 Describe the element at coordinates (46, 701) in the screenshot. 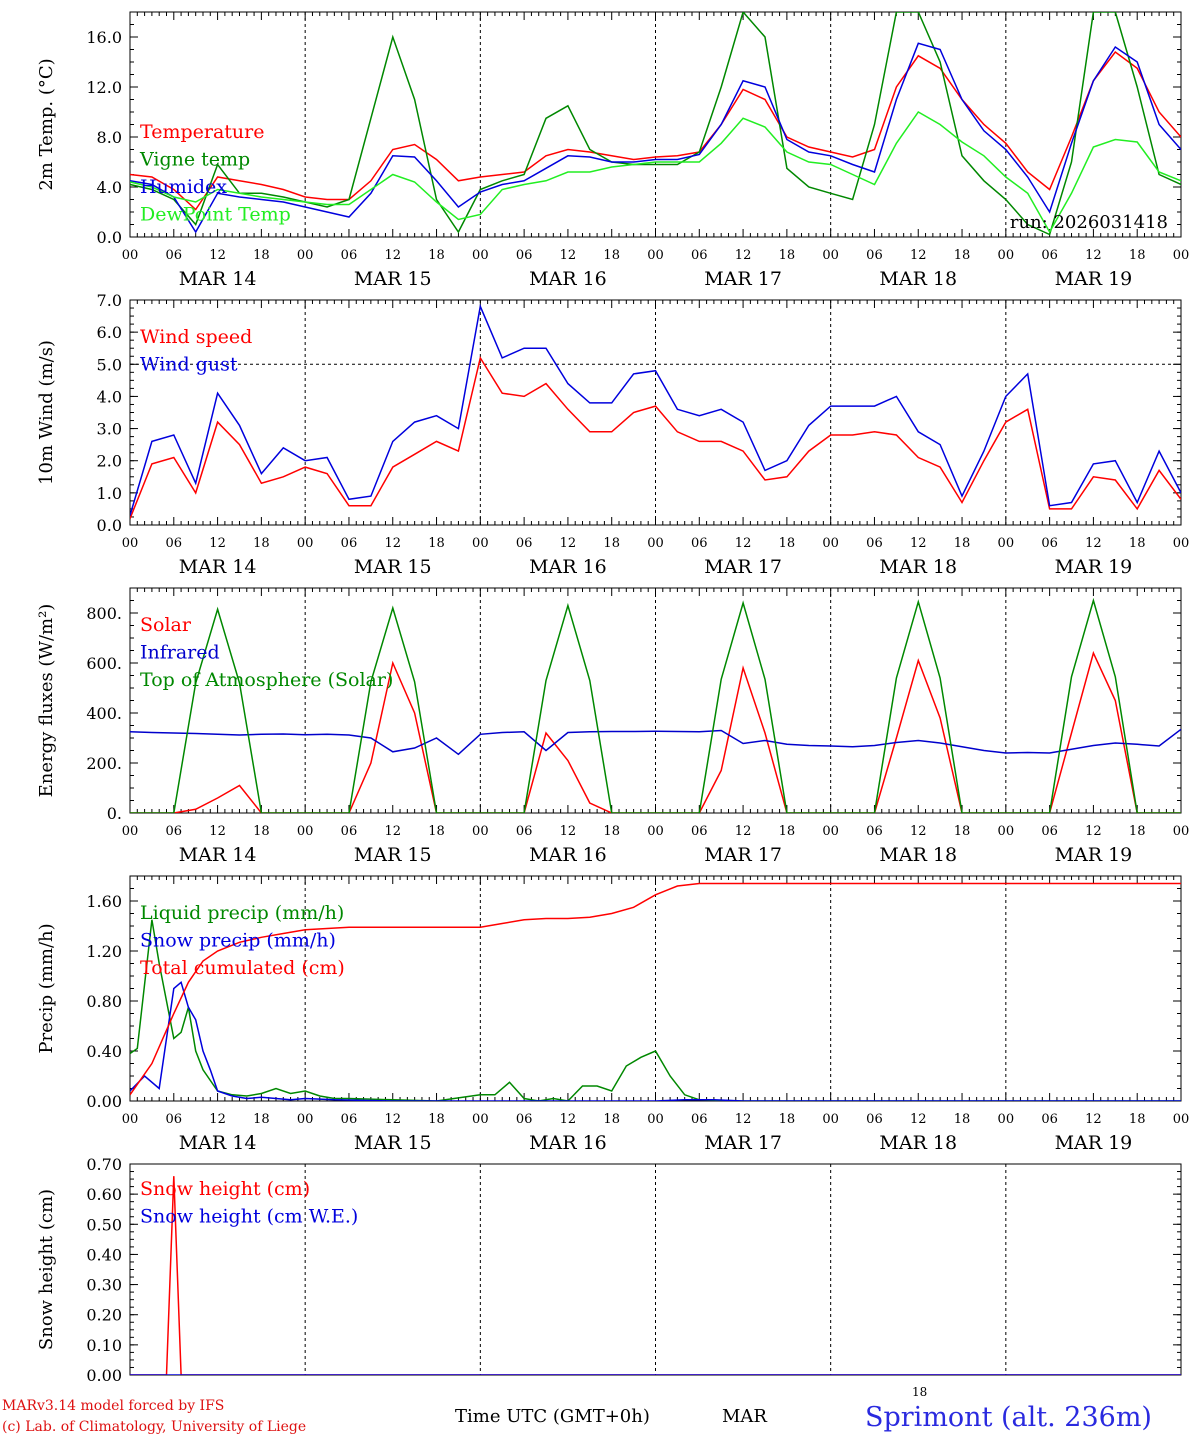

I see `y-axis-label: Energy fluxes (W/m²)` at that location.